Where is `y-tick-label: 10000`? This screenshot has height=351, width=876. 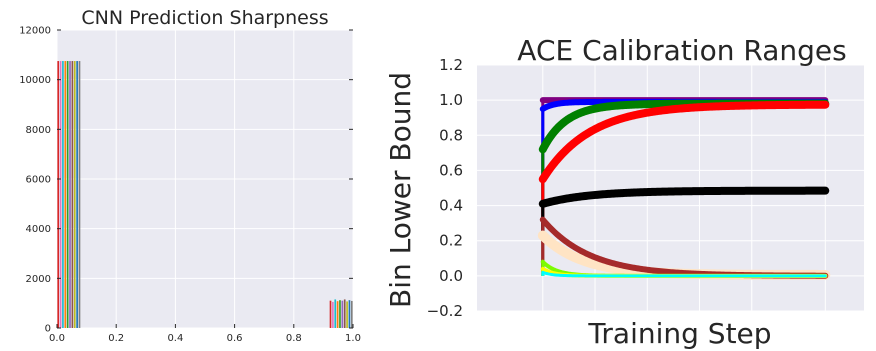
y-tick-label: 10000 is located at coordinates (35, 80).